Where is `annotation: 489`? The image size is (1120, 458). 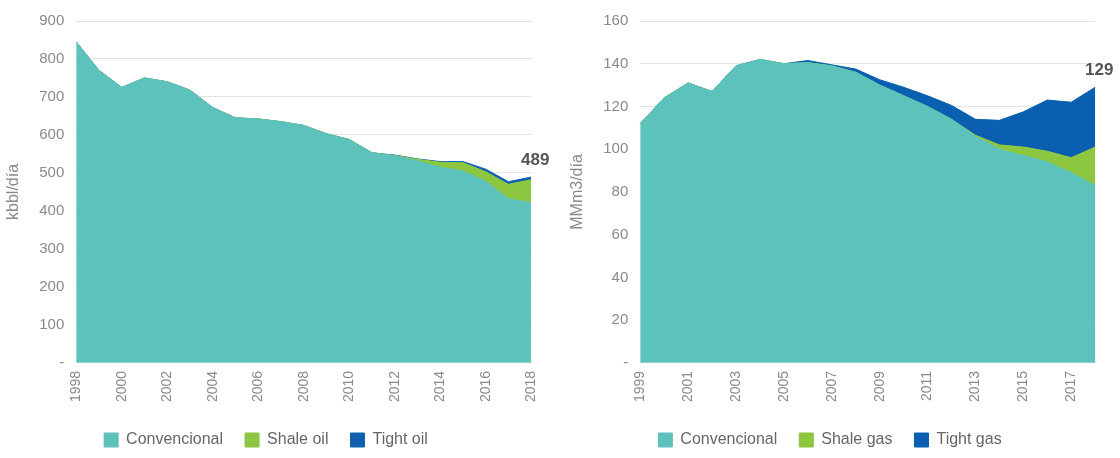 annotation: 489 is located at coordinates (535, 160).